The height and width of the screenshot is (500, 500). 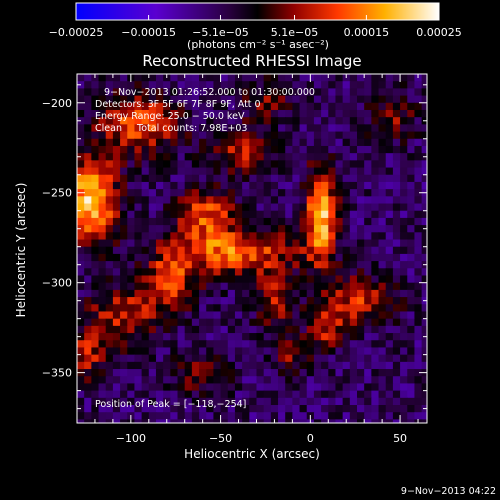 What do you see at coordinates (57, 103) in the screenshot?
I see `y-tick-label: −200` at bounding box center [57, 103].